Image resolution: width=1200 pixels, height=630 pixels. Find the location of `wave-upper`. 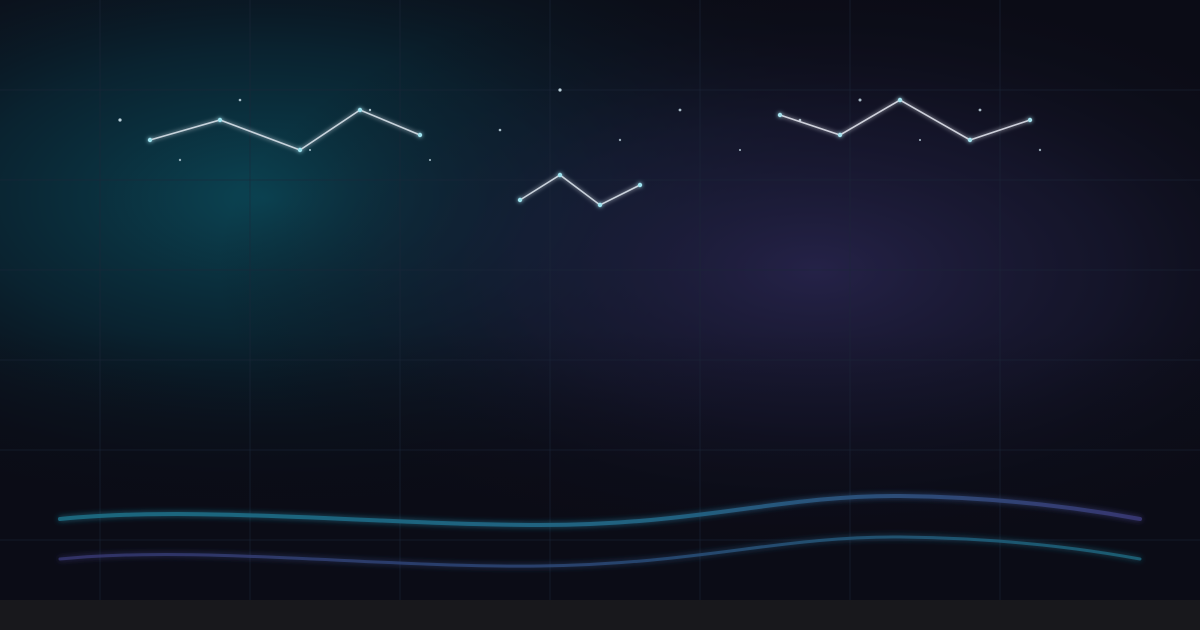

wave-upper is located at coordinates (600, 510).